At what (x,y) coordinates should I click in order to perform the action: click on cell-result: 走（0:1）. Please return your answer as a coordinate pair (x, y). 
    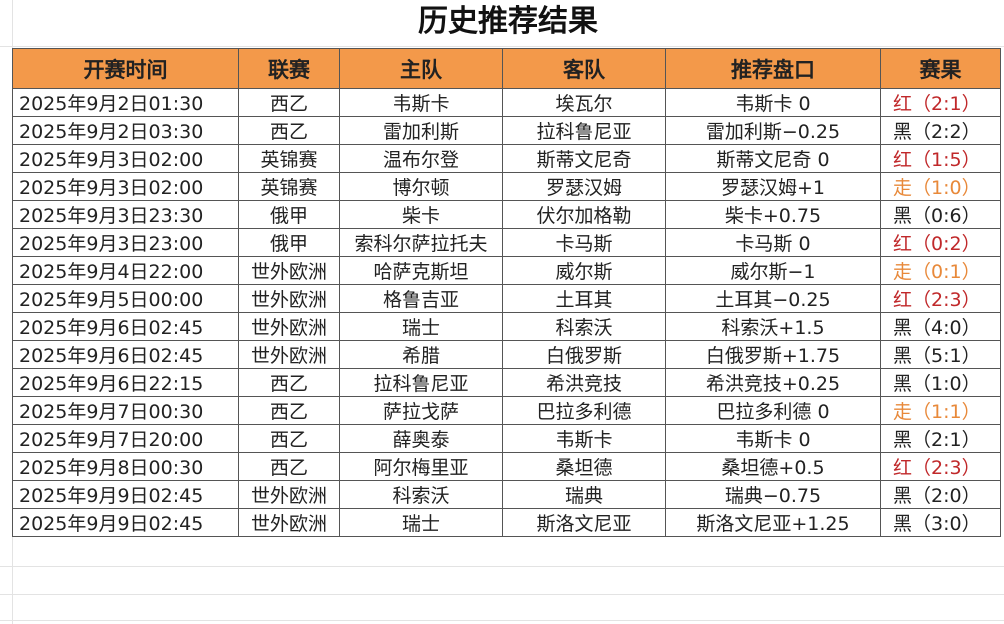
    Looking at the image, I should click on (940, 270).